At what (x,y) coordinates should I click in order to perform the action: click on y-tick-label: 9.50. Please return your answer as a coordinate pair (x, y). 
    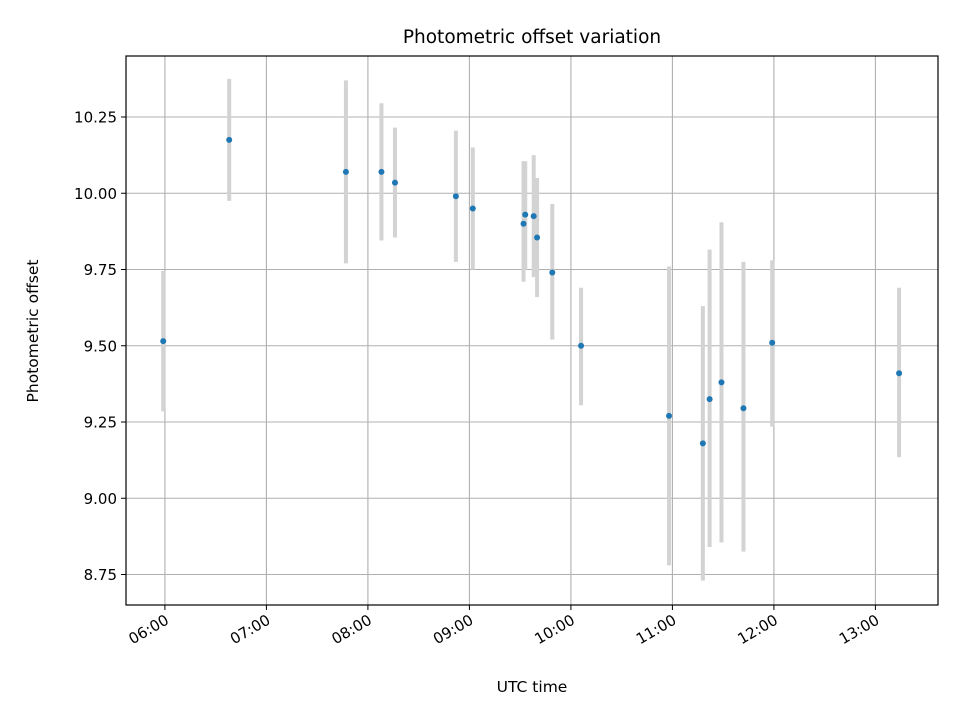
    Looking at the image, I should click on (100, 346).